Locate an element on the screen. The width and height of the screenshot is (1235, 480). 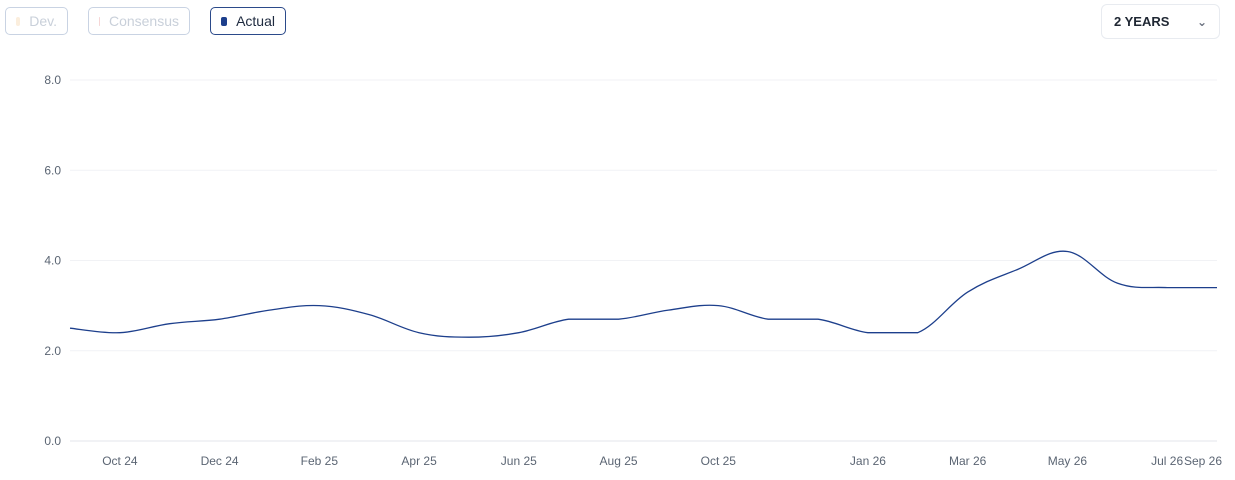
x-tick-label: Apr 25 is located at coordinates (419, 461).